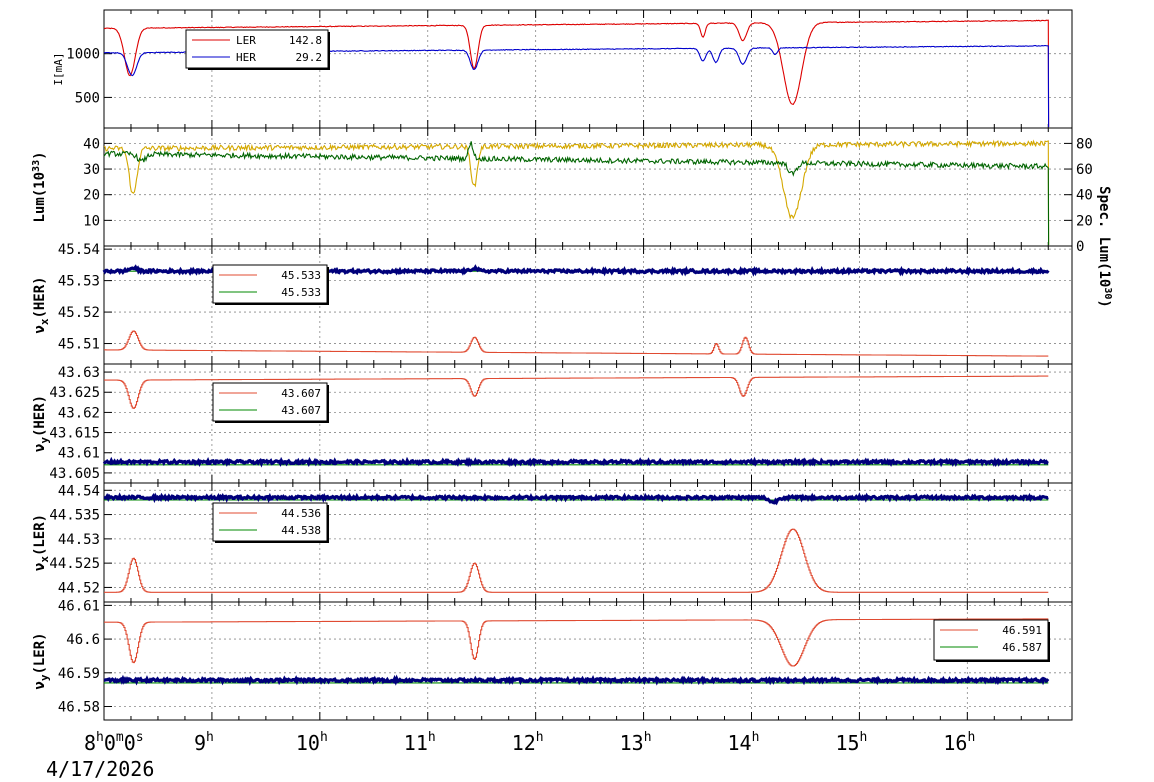 This screenshot has height=782, width=1154. What do you see at coordinates (301, 530) in the screenshot?
I see `legend-value: 44.538` at bounding box center [301, 530].